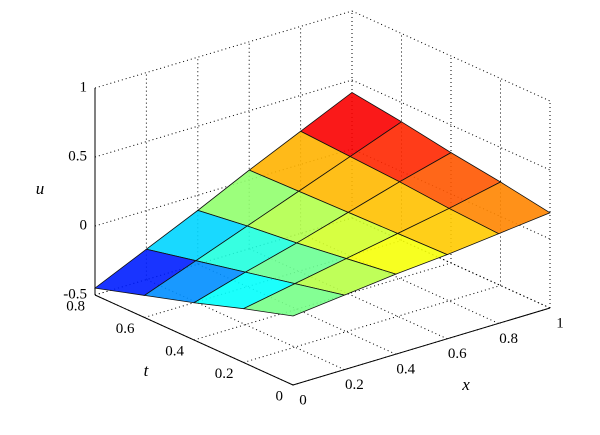  Describe the element at coordinates (77, 156) in the screenshot. I see `z-tick-label: 0.5` at that location.